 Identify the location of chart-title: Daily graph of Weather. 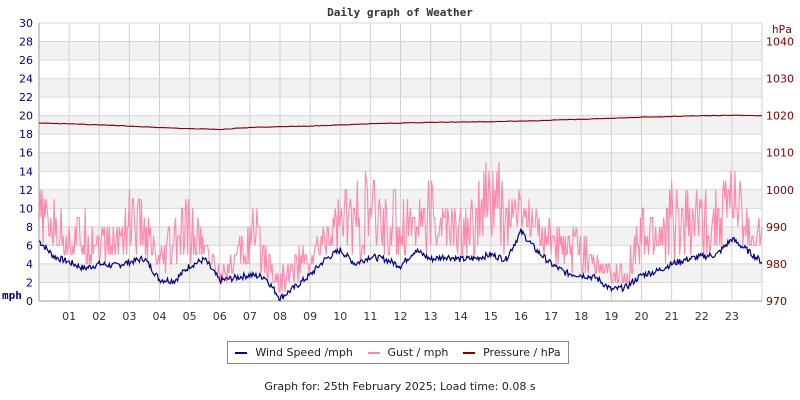
(400, 12).